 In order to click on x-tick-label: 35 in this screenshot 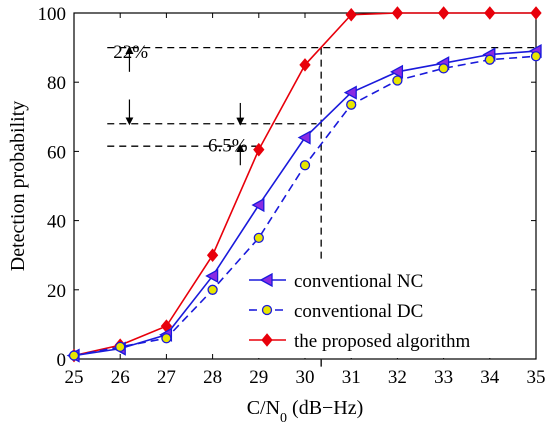, I will do `click(536, 377)`.